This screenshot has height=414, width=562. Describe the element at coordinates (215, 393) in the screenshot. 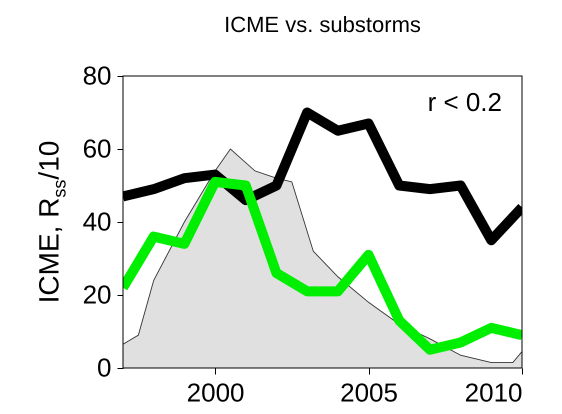

I see `x-tick-label: 2000` at that location.